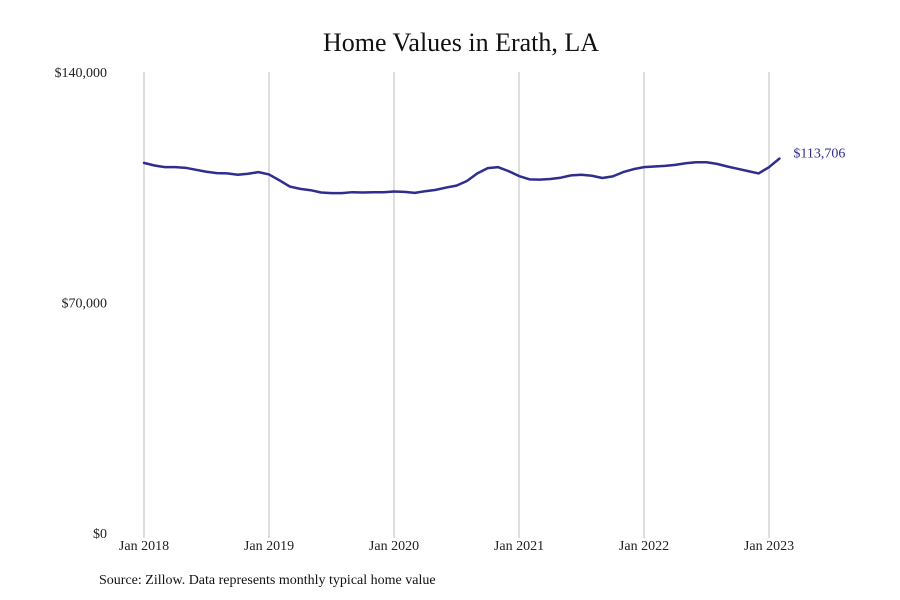  Describe the element at coordinates (519, 546) in the screenshot. I see `x-tick-label: Jan 2021` at that location.